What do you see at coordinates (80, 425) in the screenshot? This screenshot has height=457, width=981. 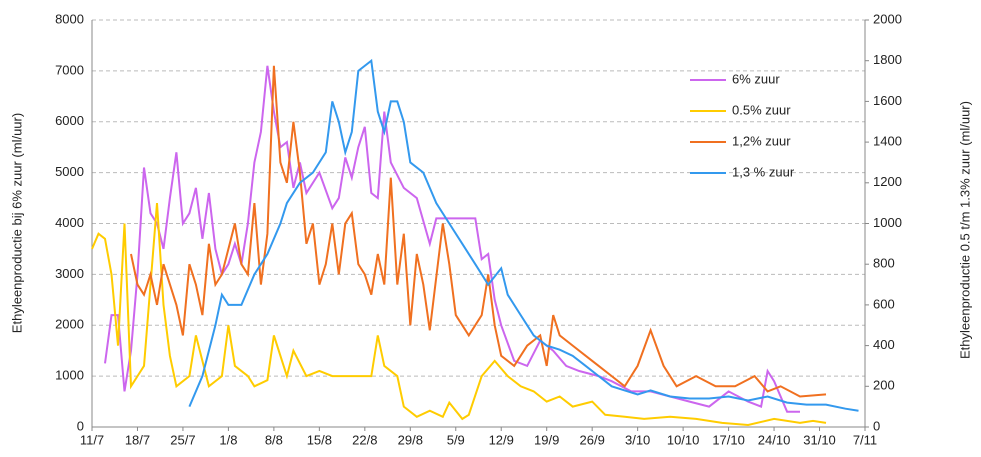 I see `y-tick-label: 0` at bounding box center [80, 425].